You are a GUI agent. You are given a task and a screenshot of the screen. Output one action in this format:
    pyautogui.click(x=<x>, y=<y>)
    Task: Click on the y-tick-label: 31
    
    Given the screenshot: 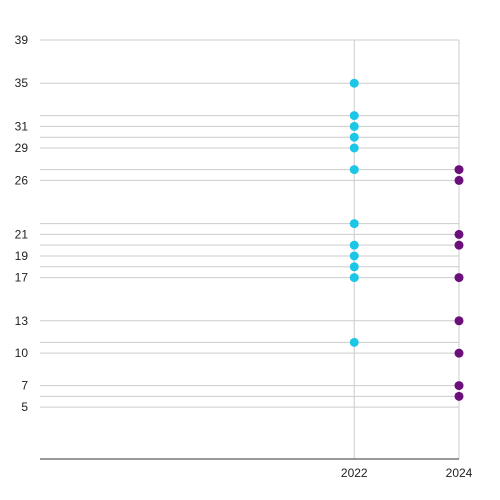 What is the action you would take?
    pyautogui.click(x=22, y=126)
    